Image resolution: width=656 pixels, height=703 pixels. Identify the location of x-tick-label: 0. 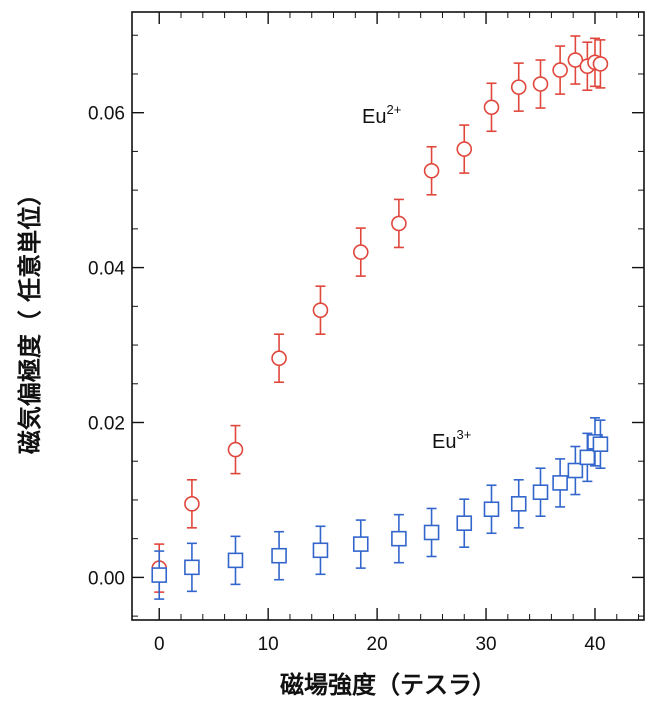
(159, 644).